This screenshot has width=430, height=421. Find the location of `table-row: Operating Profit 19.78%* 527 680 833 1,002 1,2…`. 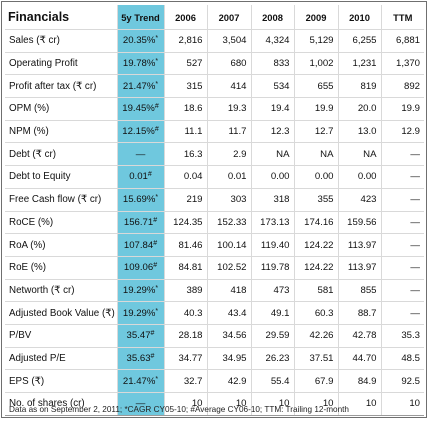

table-row: Operating Profit 19.78%* 527 680 833 1,002 1,2… is located at coordinates (214, 64).